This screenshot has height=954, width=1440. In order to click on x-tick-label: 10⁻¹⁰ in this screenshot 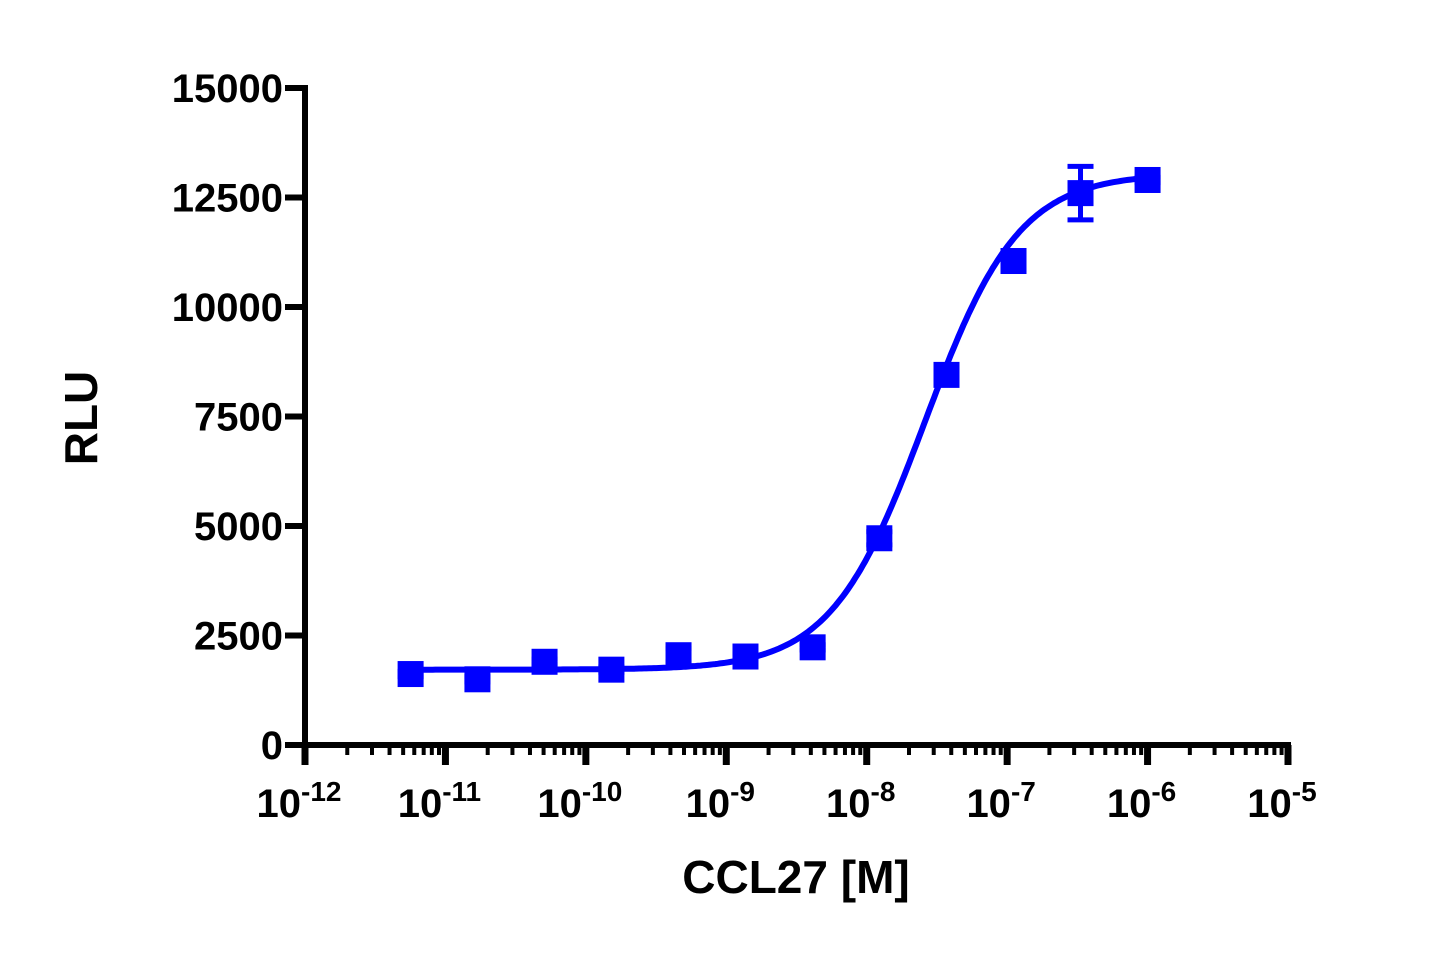, I will do `click(579, 801)`.